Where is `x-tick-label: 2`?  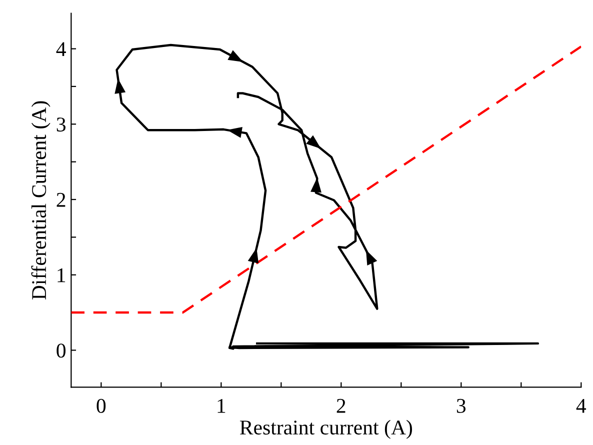
x-tick-label: 2 is located at coordinates (341, 405).